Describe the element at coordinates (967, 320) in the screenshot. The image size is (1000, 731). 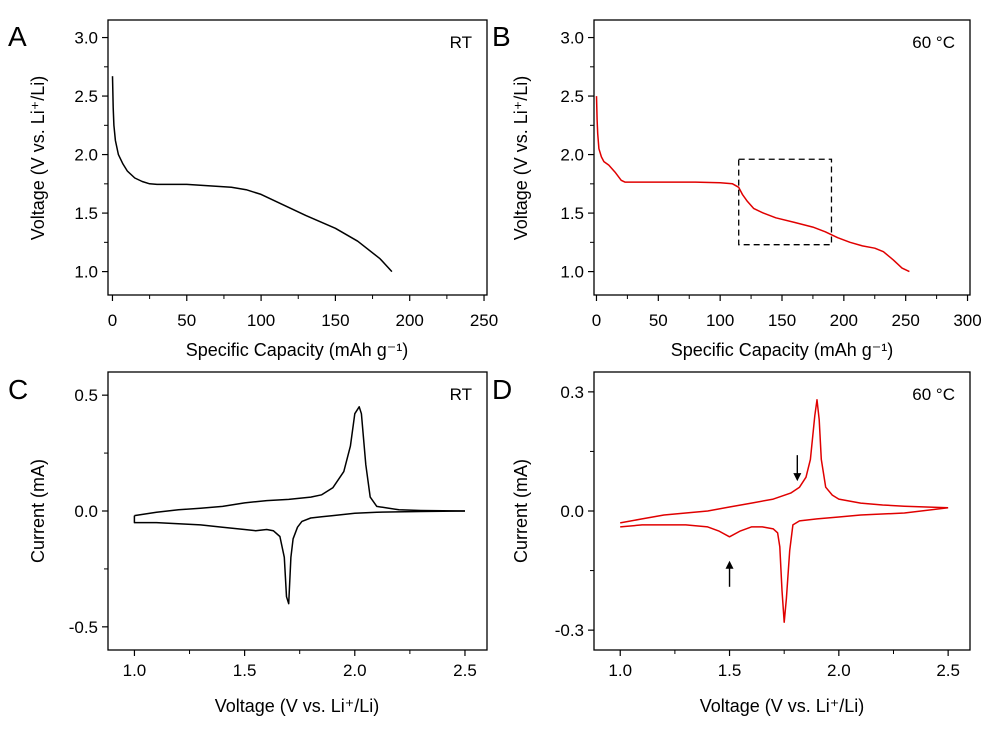
I see `x-tick-label: 300` at that location.